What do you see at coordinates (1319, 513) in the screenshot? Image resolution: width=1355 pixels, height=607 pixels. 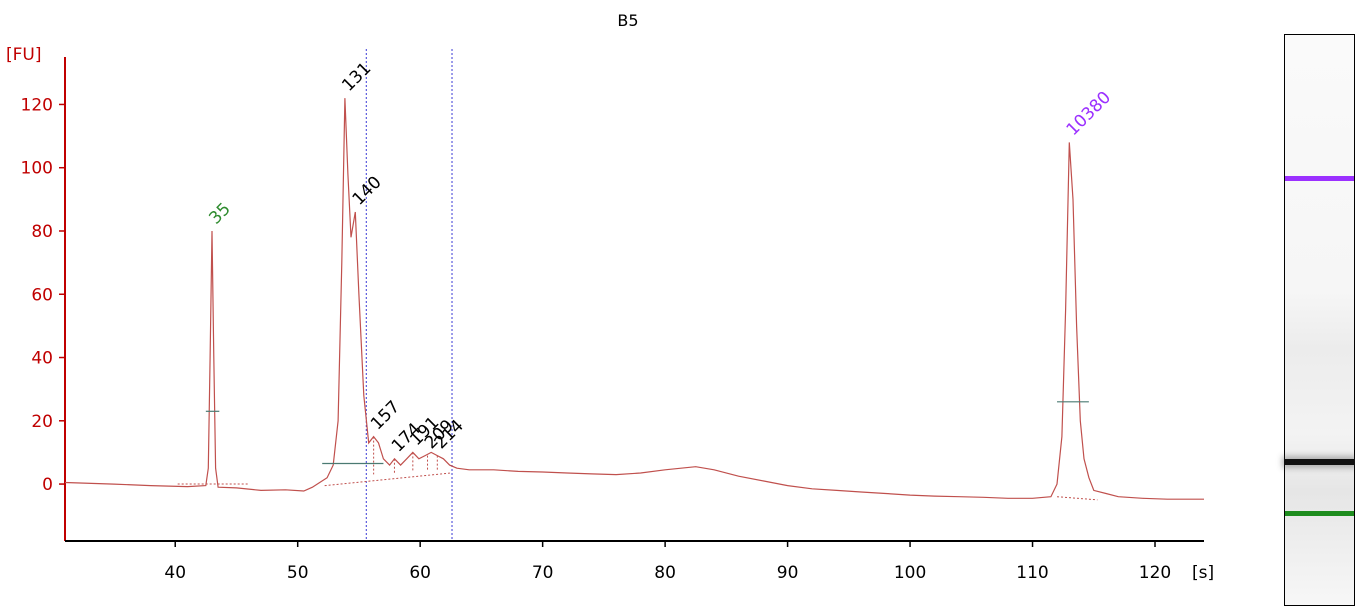 I see `lower-marker-band` at bounding box center [1319, 513].